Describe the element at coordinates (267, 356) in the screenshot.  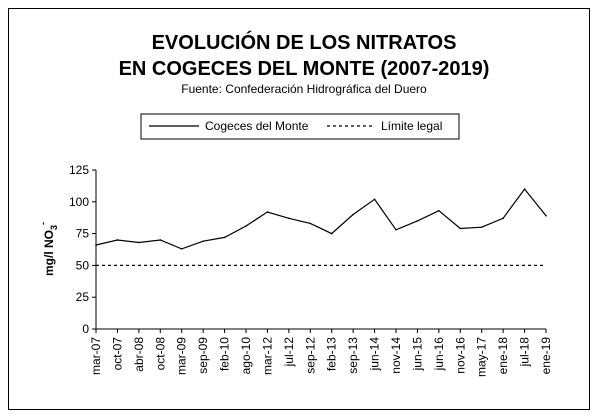
I see `x-tick-label: mar-12` at that location.